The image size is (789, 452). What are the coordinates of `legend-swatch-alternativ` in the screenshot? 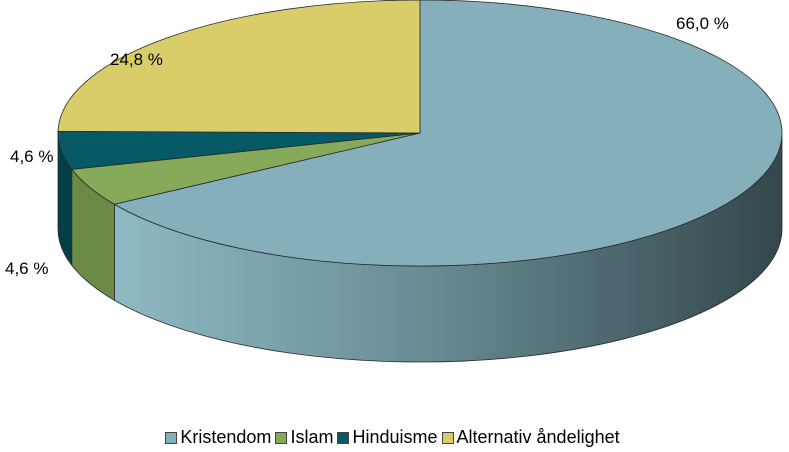 It's located at (447, 437).